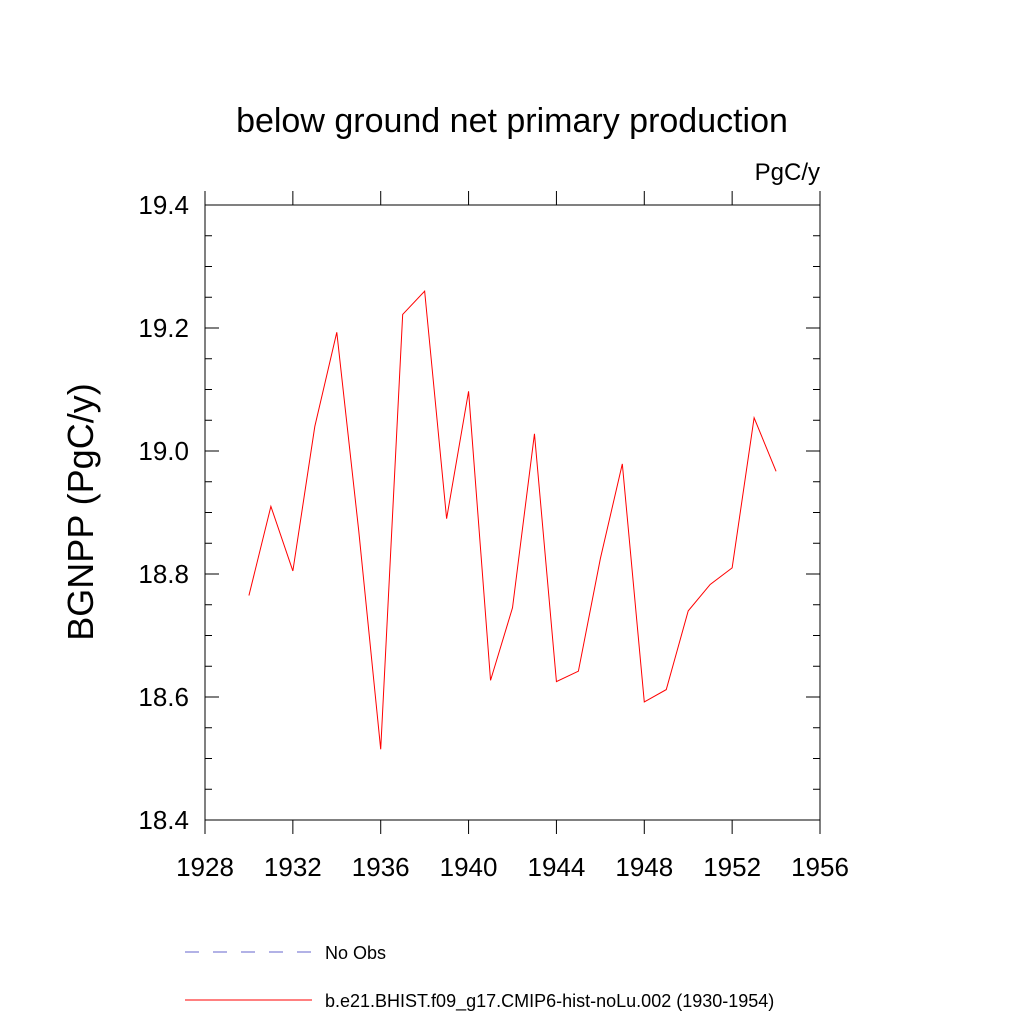 Image resolution: width=1024 pixels, height=1024 pixels. What do you see at coordinates (163, 820) in the screenshot?
I see `y-tick-label: 18.4` at bounding box center [163, 820].